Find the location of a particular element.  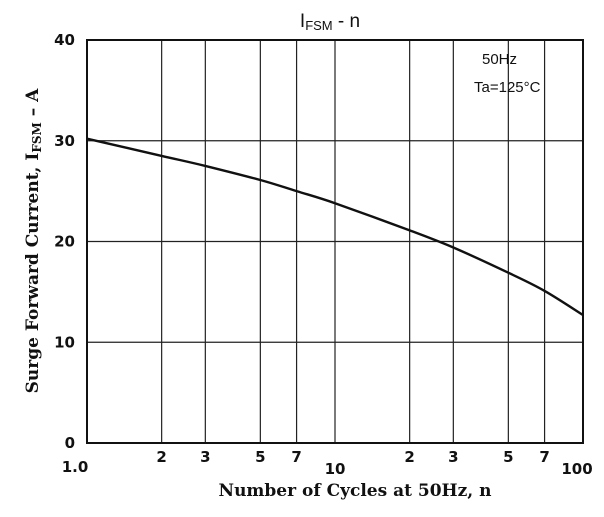

y-tick-label: 30 is located at coordinates (64, 141).